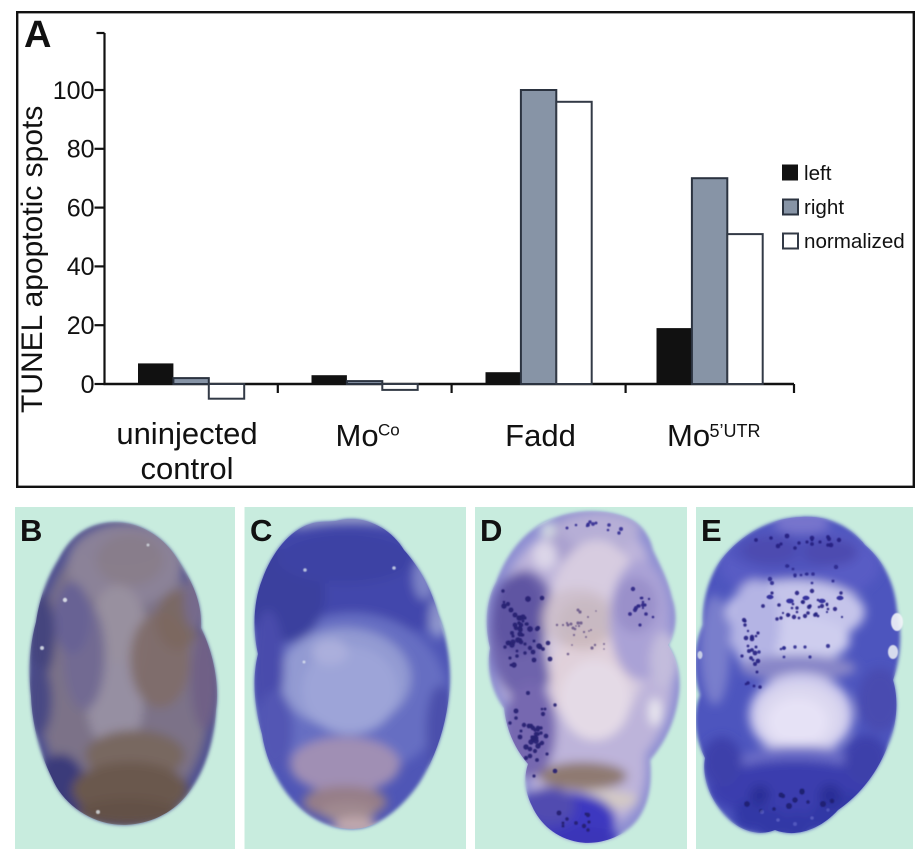 The image size is (921, 855). I want to click on svg-text: C, so click(261, 530).